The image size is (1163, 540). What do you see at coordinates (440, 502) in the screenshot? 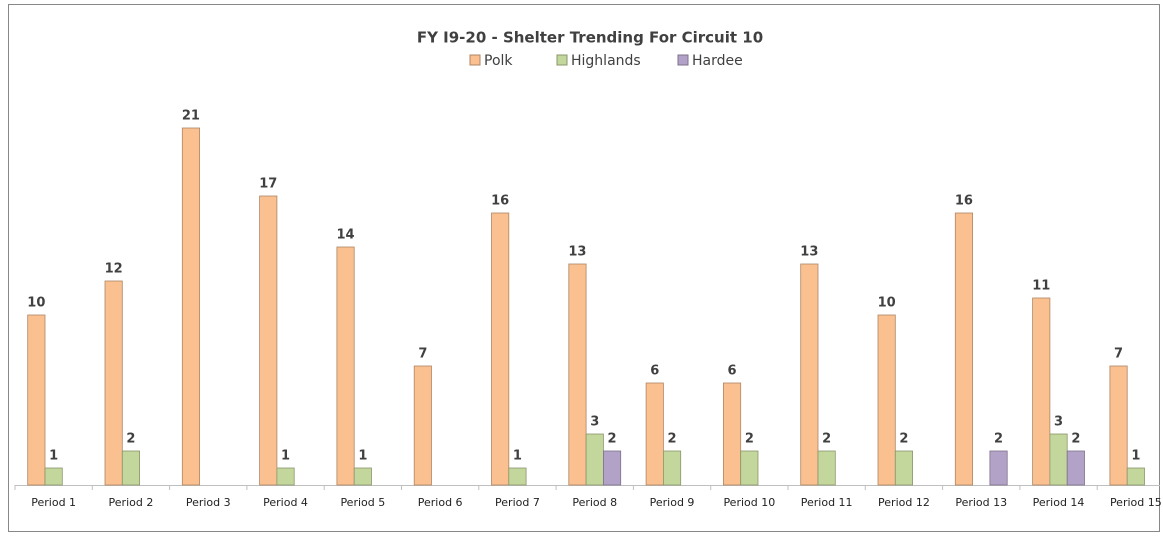
I see `x-tick-label: Period 6` at bounding box center [440, 502].